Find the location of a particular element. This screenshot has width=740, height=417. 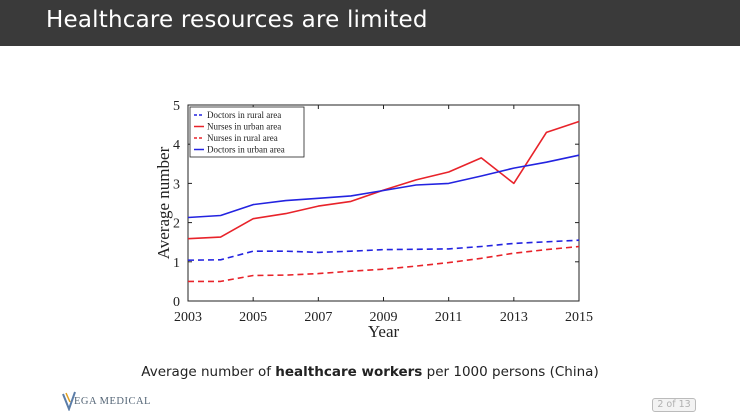

legend-label-2: Nurses in rural area is located at coordinates (242, 138).